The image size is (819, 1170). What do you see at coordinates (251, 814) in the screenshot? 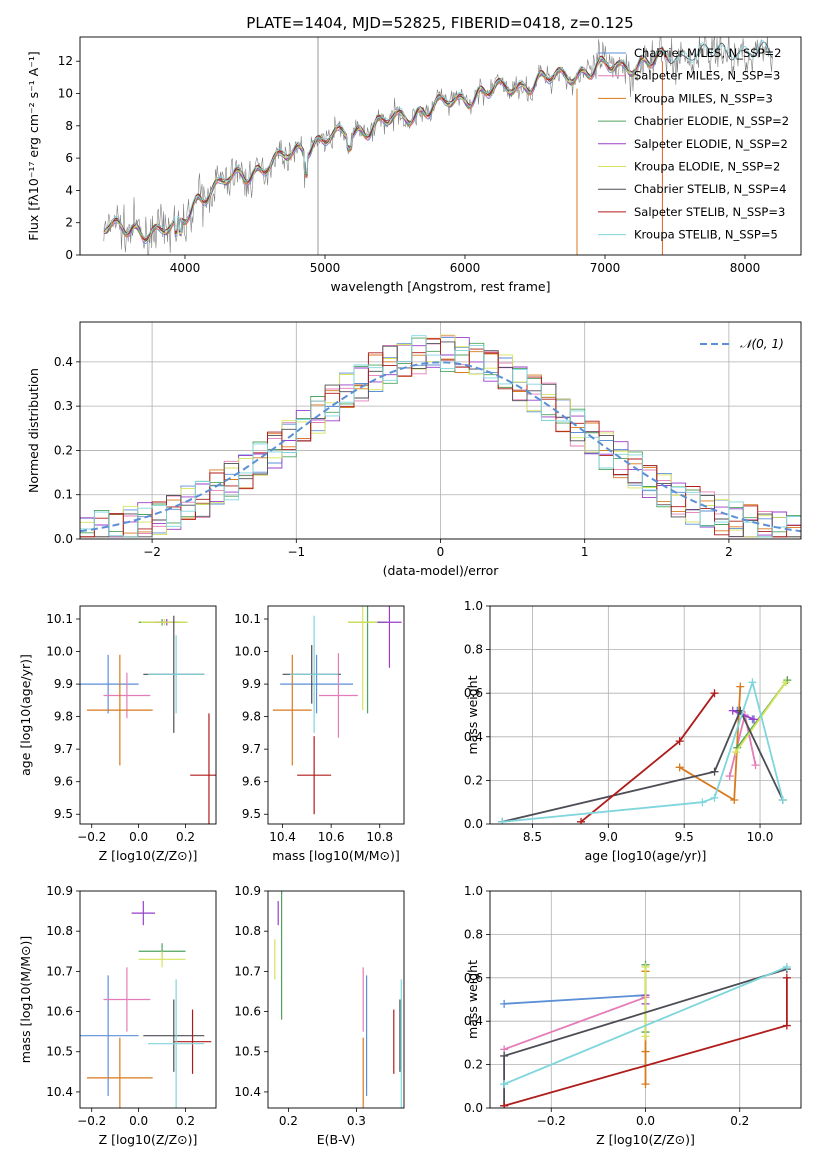
I see `y-tick-label: 9.5` at bounding box center [251, 814].